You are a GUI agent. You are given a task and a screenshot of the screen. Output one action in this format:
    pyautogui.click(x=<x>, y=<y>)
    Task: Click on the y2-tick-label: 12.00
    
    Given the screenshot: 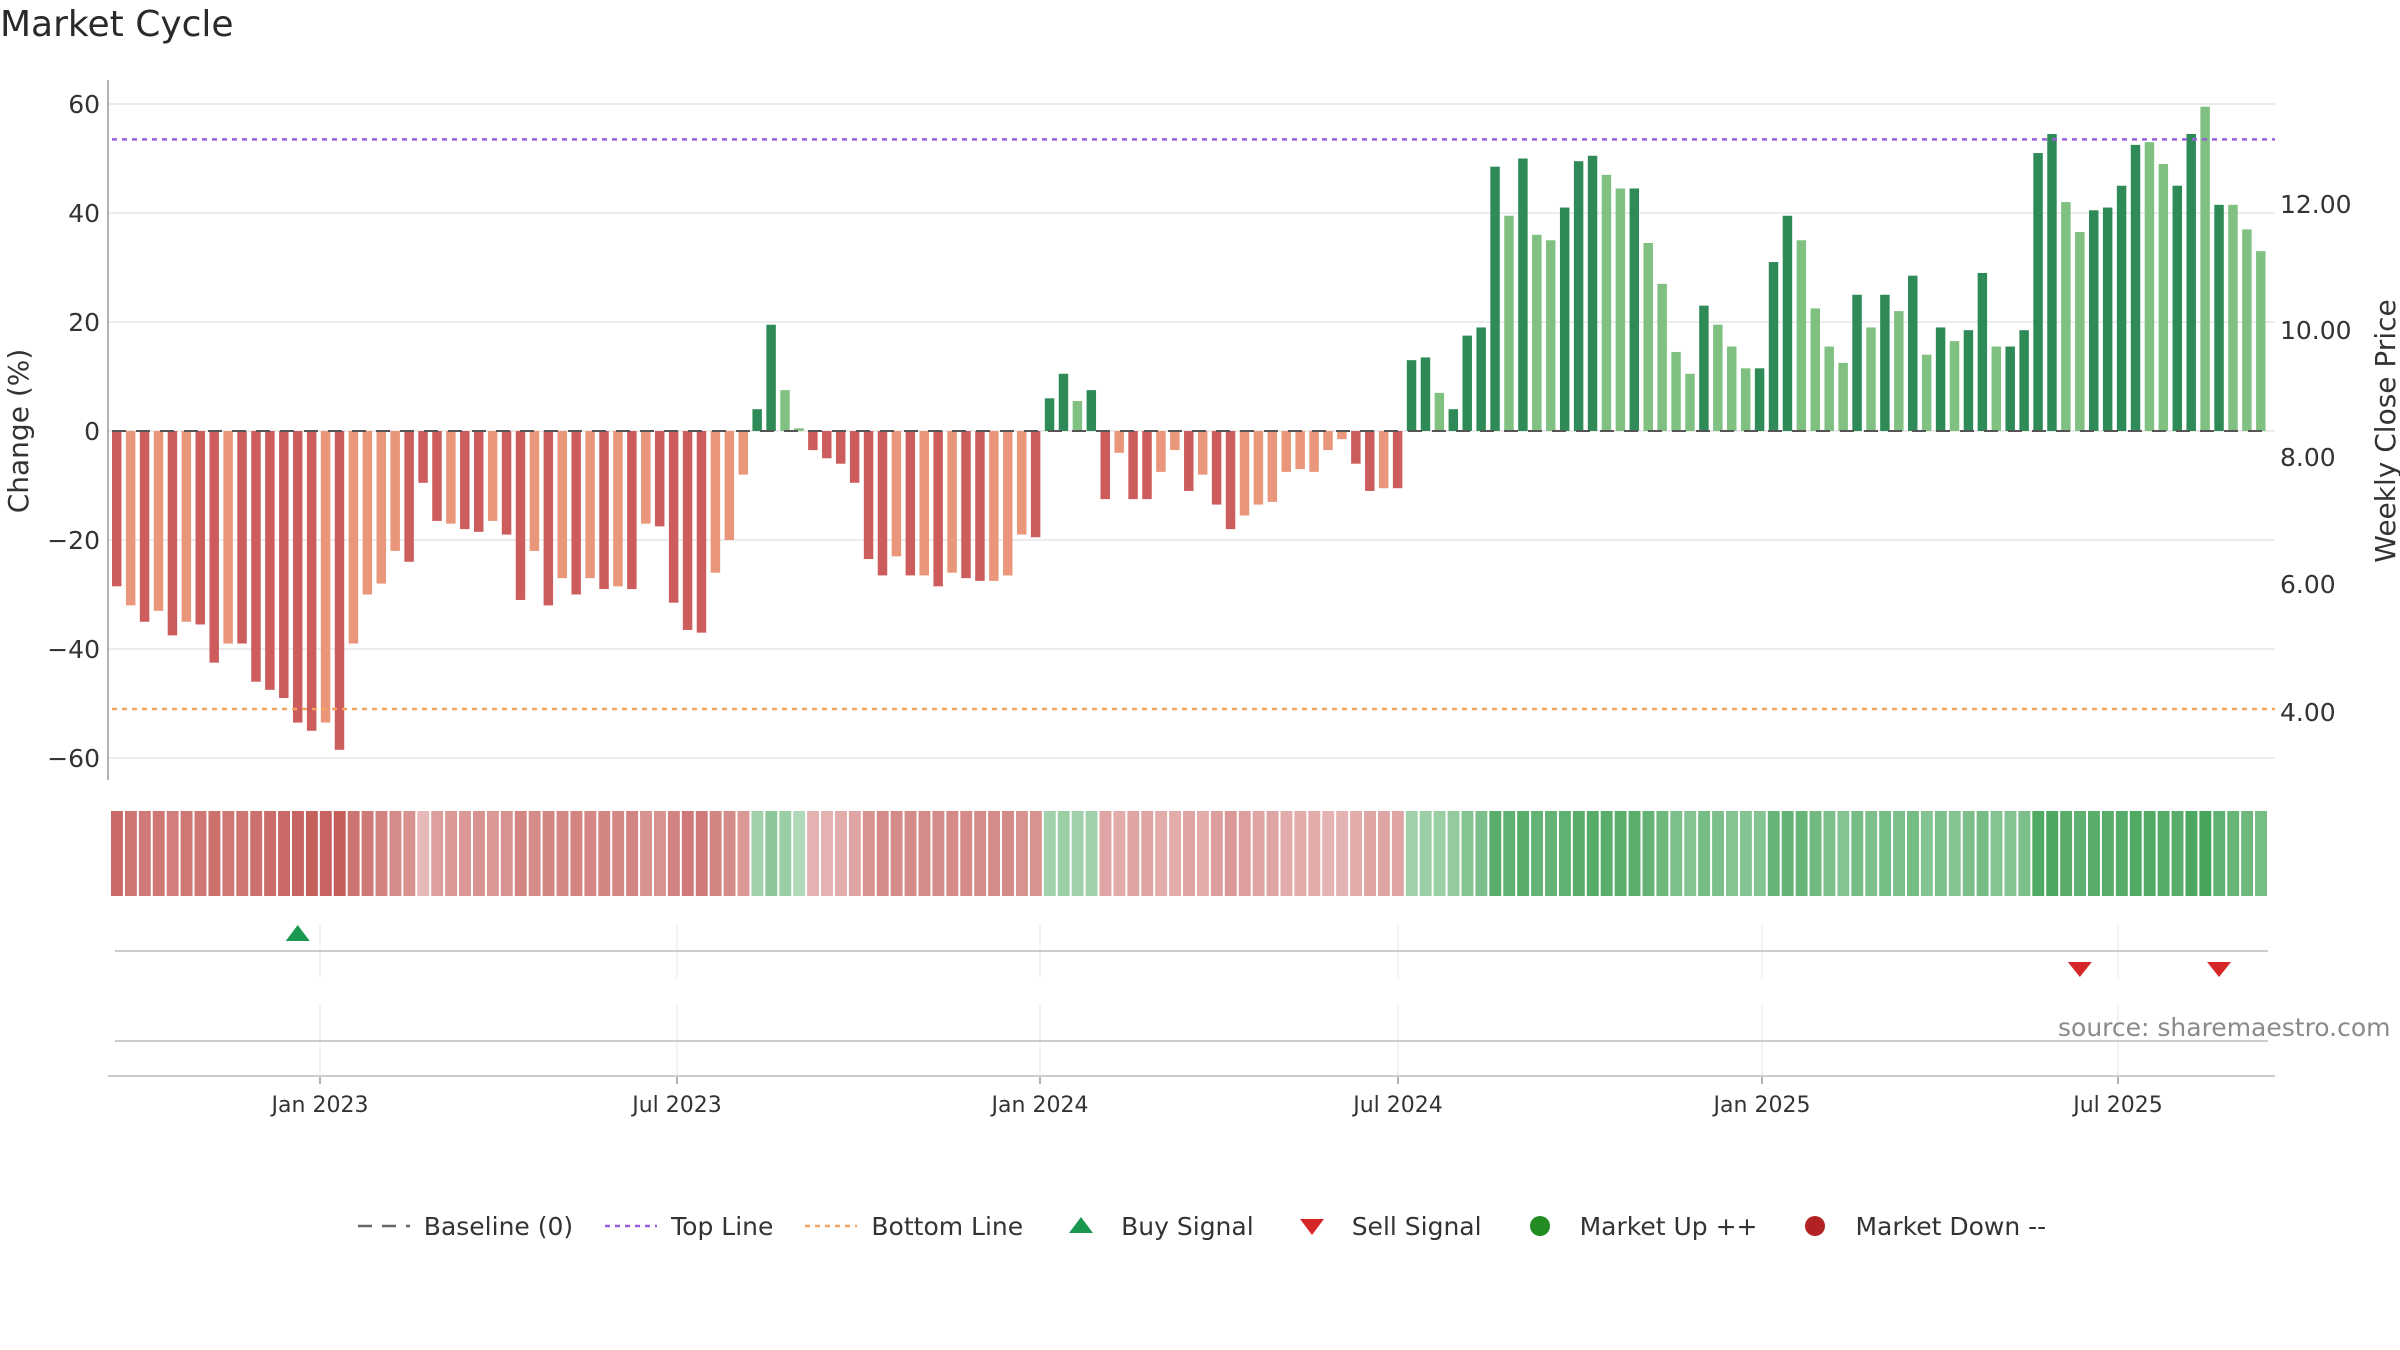 What is the action you would take?
    pyautogui.click(x=2316, y=204)
    